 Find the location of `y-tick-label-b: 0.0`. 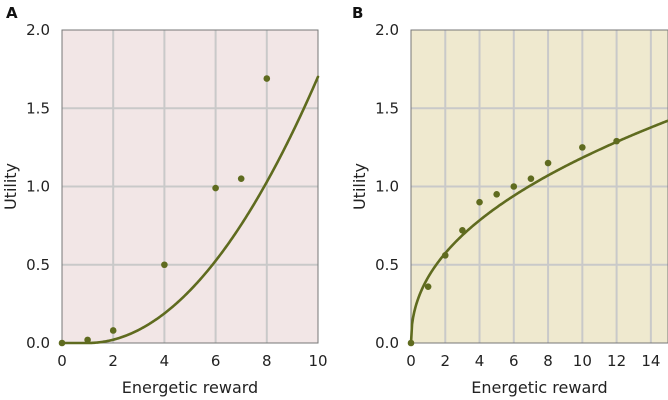

y-tick-label-b: 0.0 is located at coordinates (387, 343).